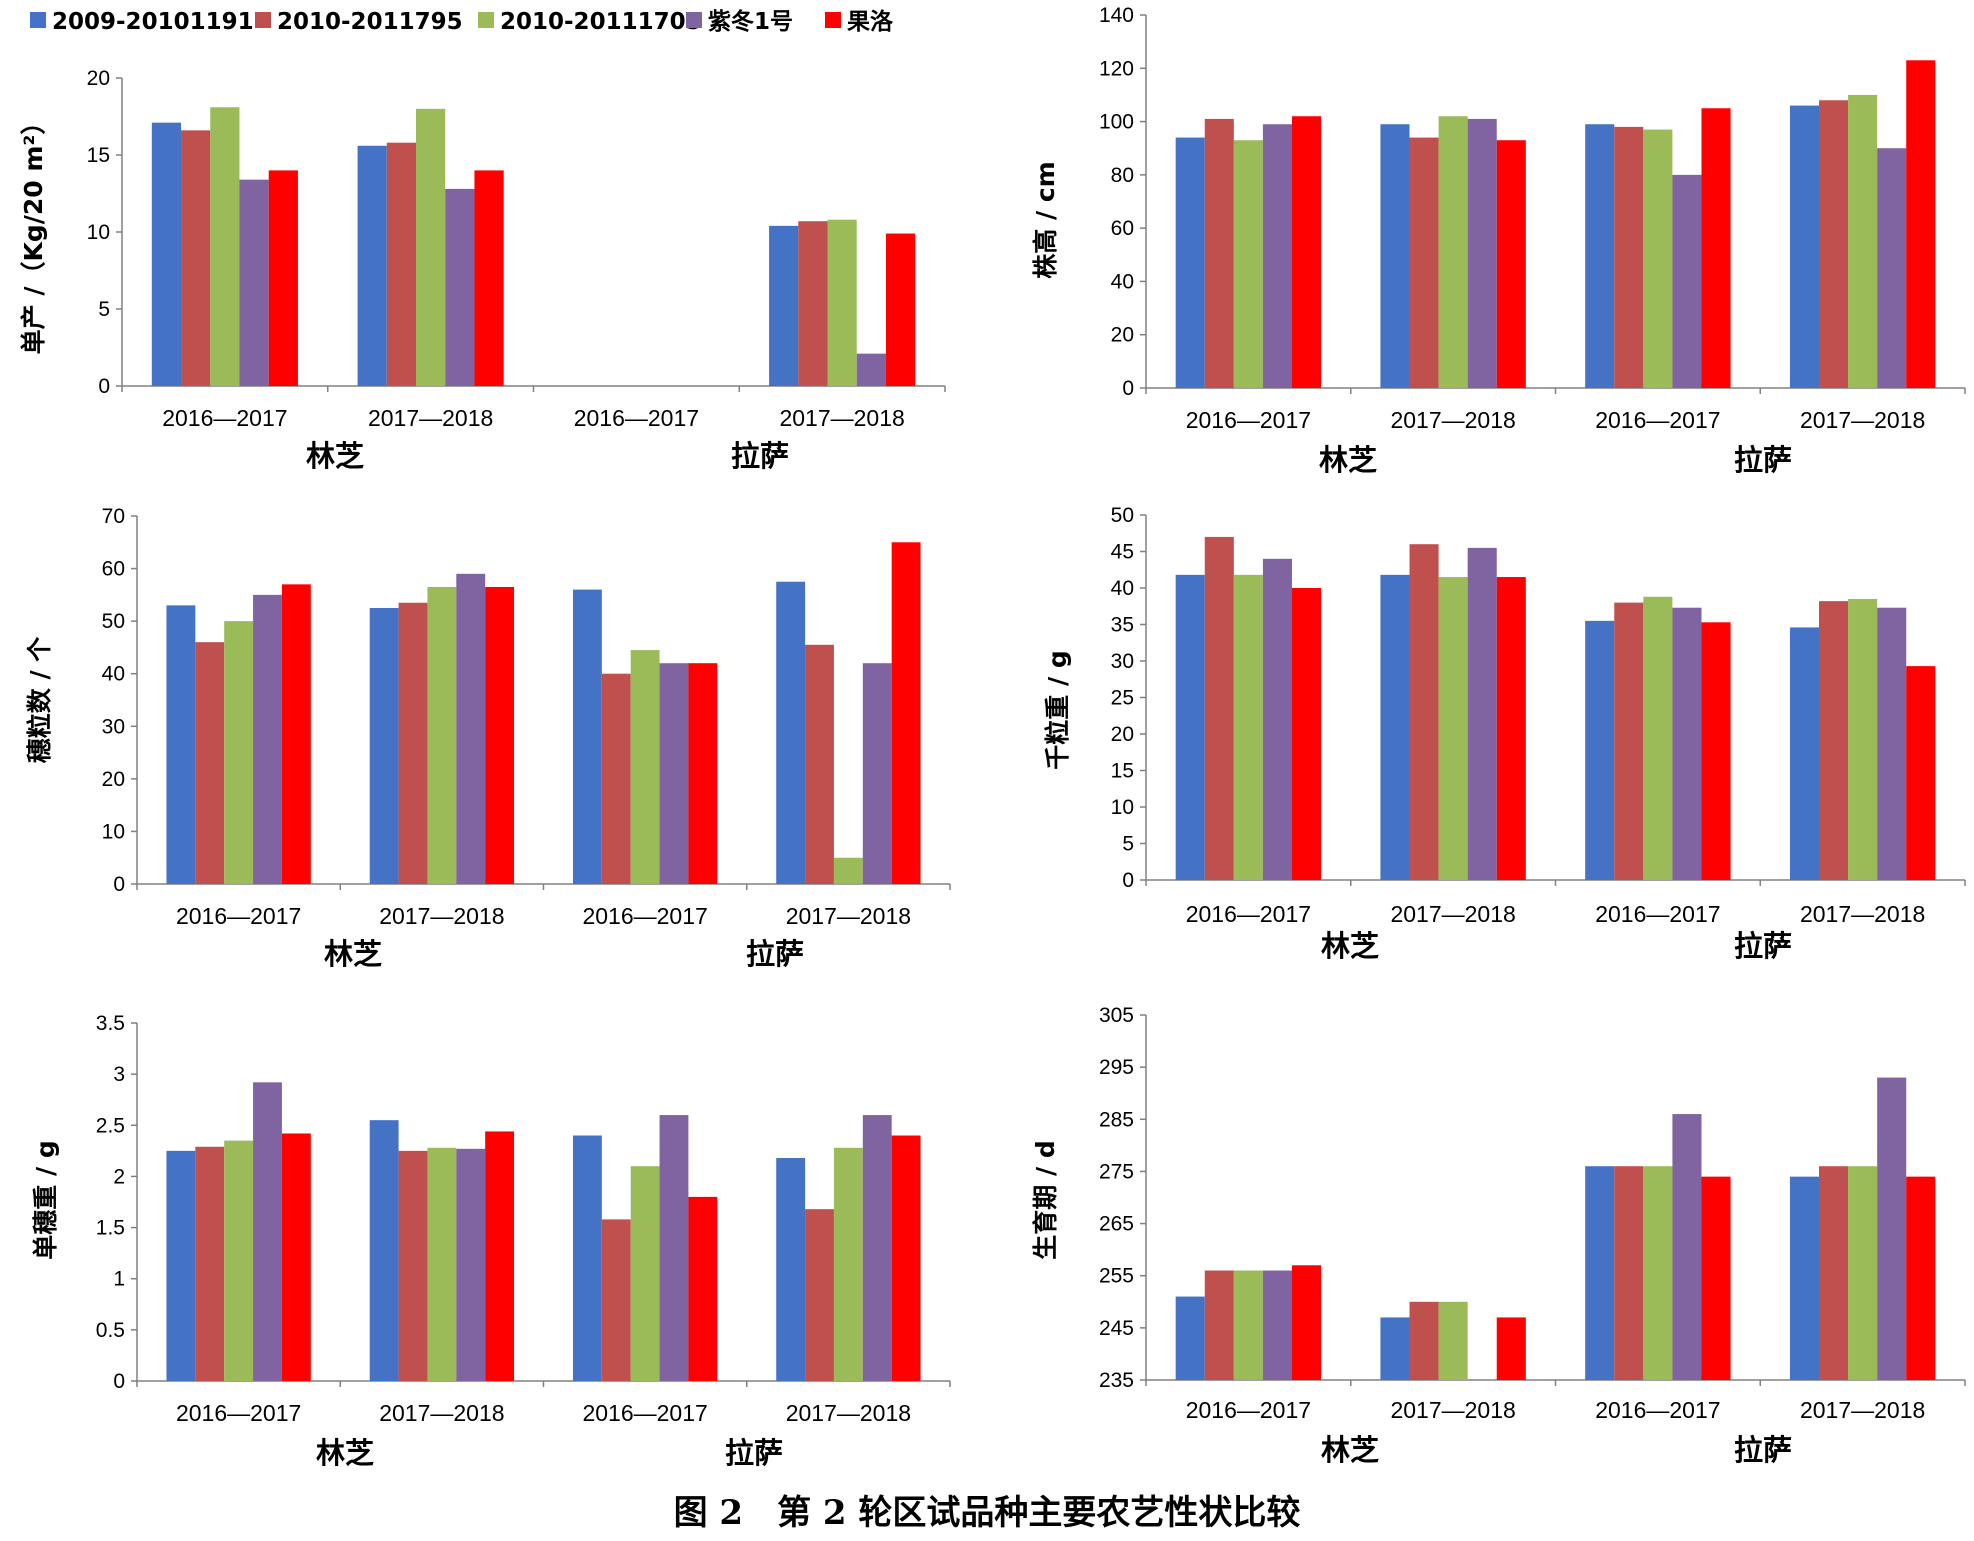 This screenshot has height=1541, width=1974. Describe the element at coordinates (1116, 68) in the screenshot. I see `y-tick-label: 120` at that location.